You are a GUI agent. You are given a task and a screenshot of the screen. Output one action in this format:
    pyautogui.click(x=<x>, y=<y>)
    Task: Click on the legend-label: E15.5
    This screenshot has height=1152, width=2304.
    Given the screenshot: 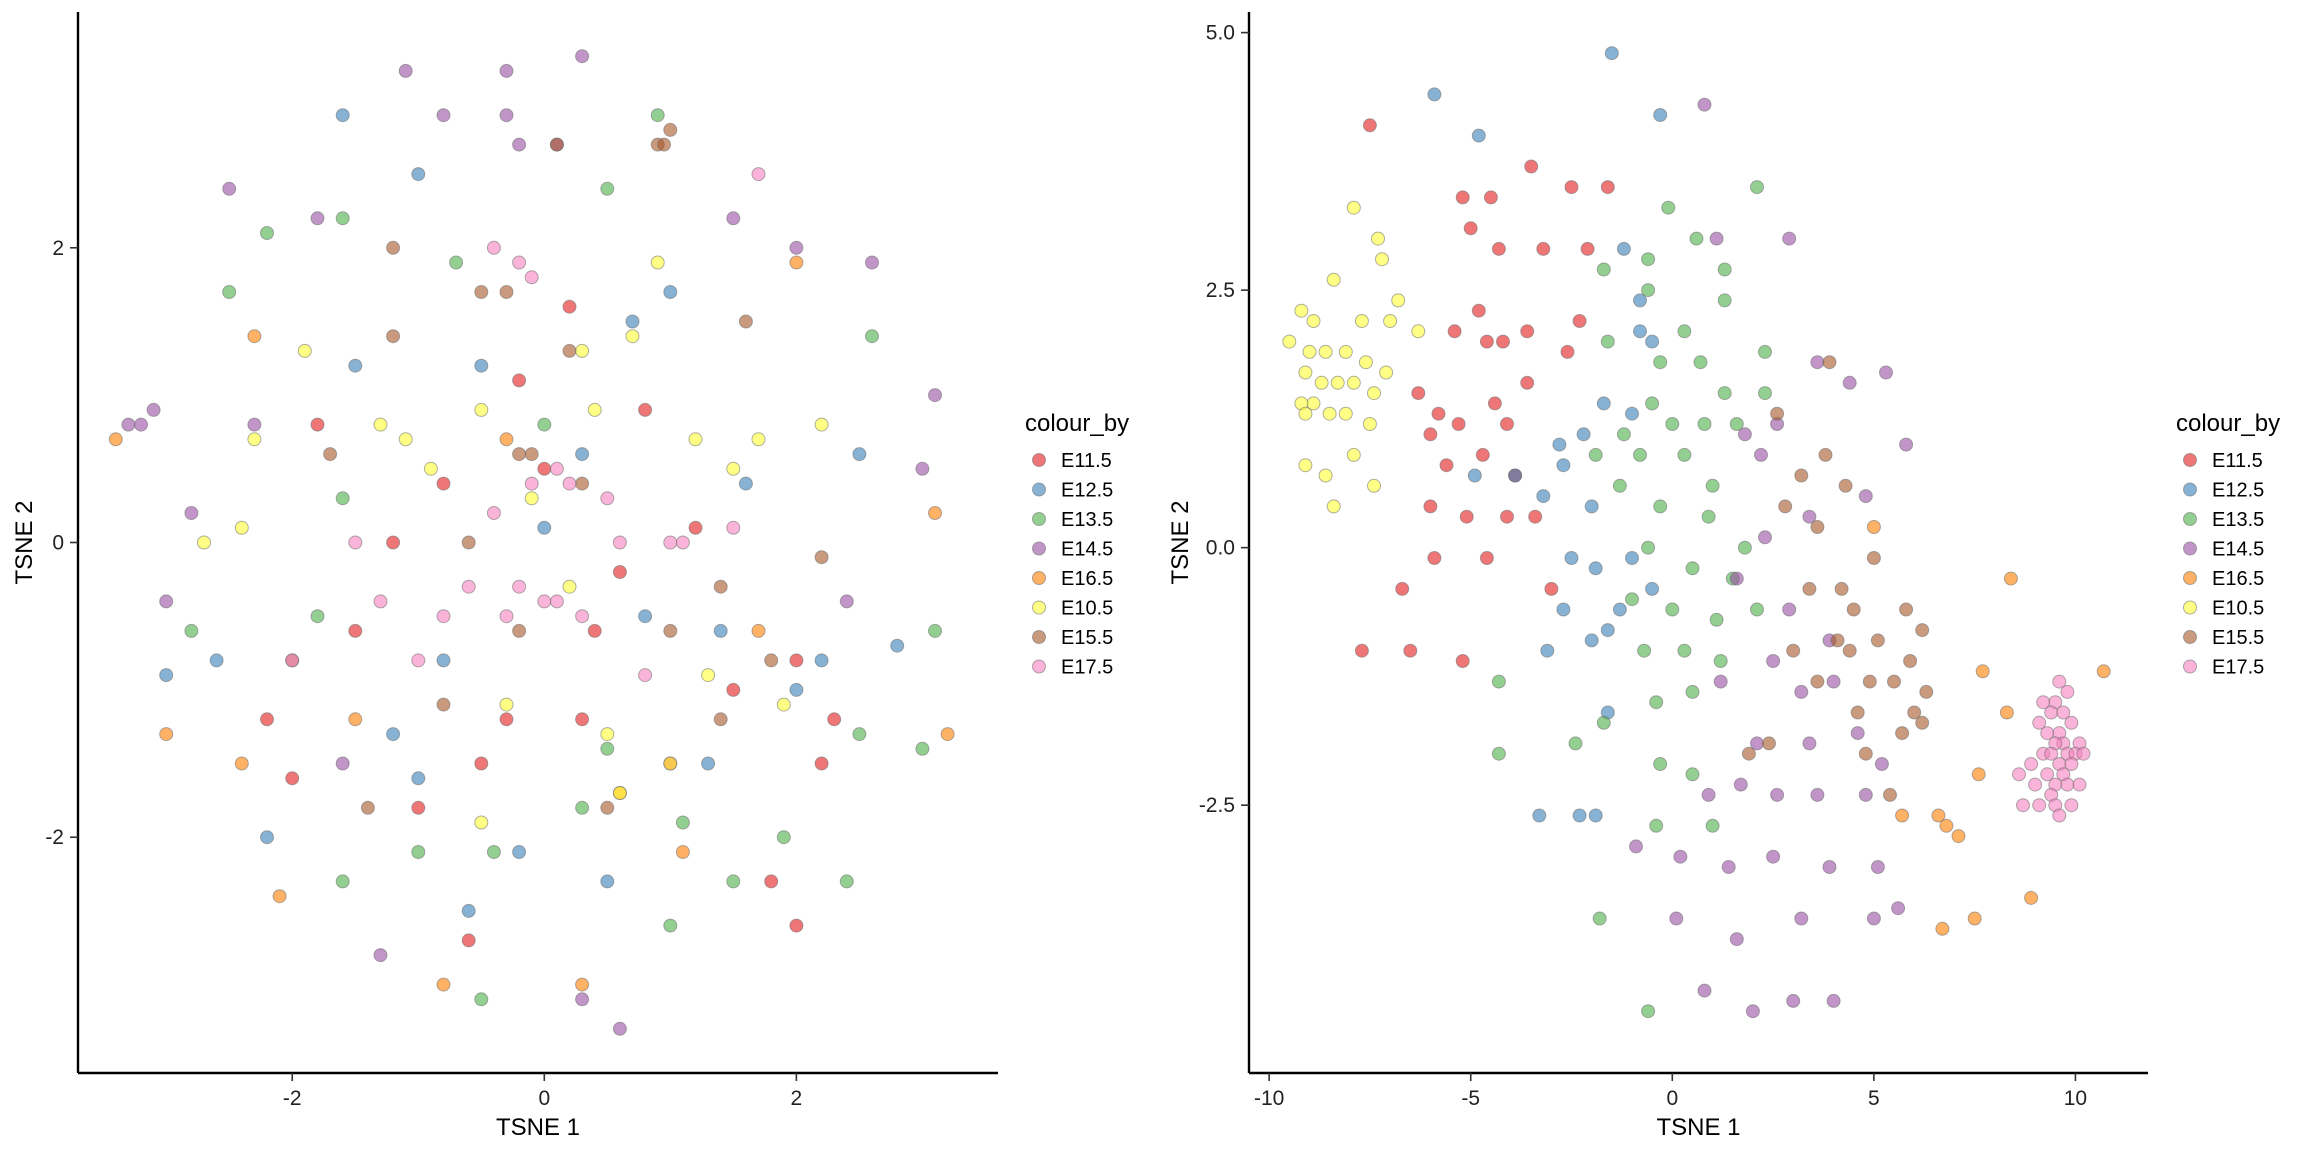 What is the action you would take?
    pyautogui.click(x=1087, y=638)
    